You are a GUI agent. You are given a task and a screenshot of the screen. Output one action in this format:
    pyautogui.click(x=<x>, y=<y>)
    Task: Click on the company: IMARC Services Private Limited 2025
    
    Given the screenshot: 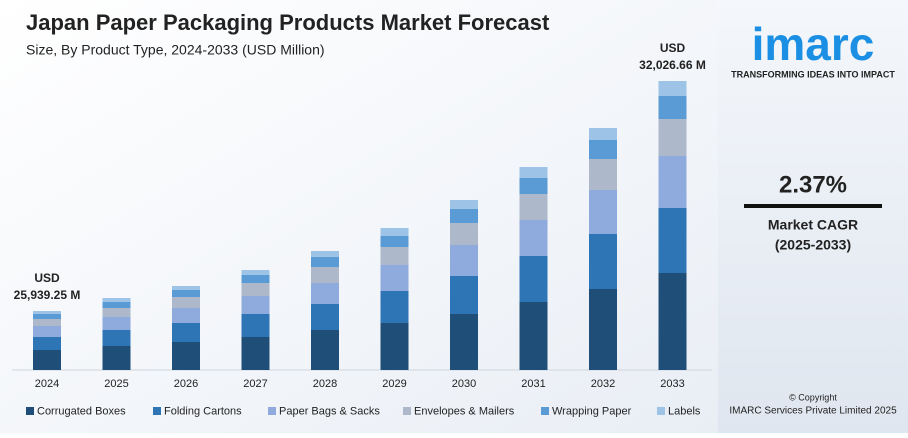 What is the action you would take?
    pyautogui.click(x=813, y=411)
    